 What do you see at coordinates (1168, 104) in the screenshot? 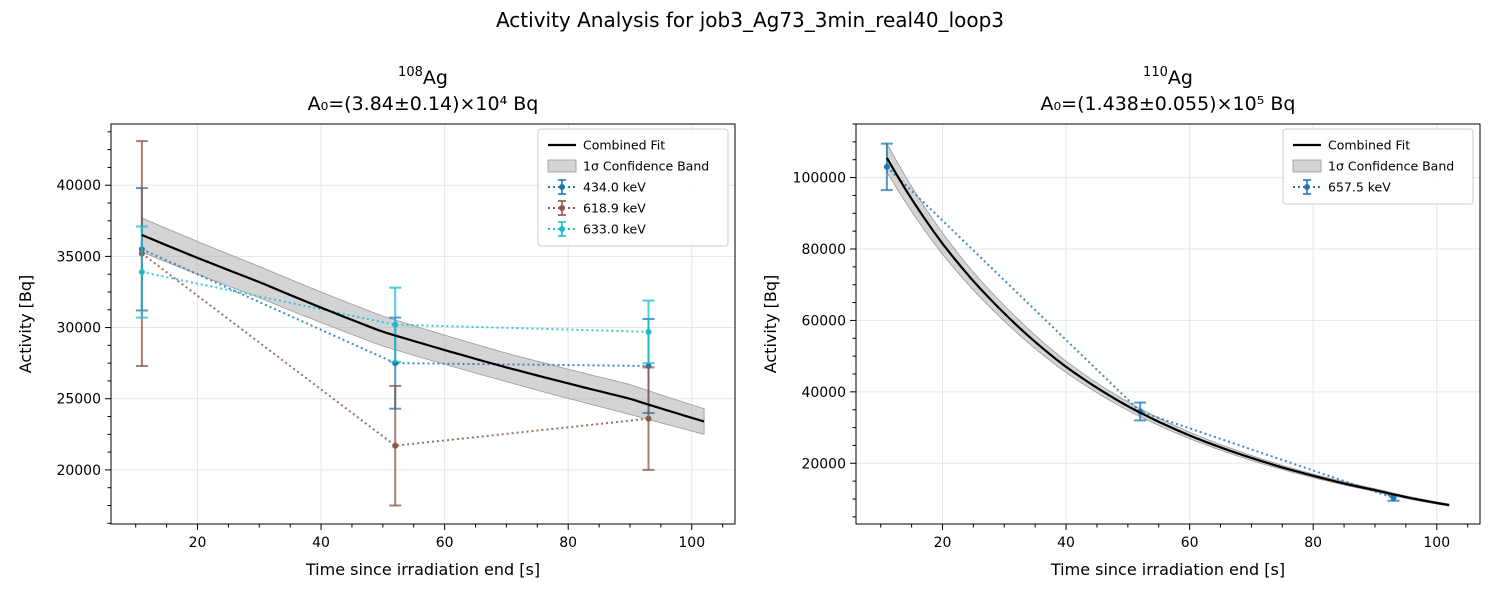
I see `activity-subtitle: A₀=(1.438±0.055)×10⁵ Bq` at bounding box center [1168, 104].